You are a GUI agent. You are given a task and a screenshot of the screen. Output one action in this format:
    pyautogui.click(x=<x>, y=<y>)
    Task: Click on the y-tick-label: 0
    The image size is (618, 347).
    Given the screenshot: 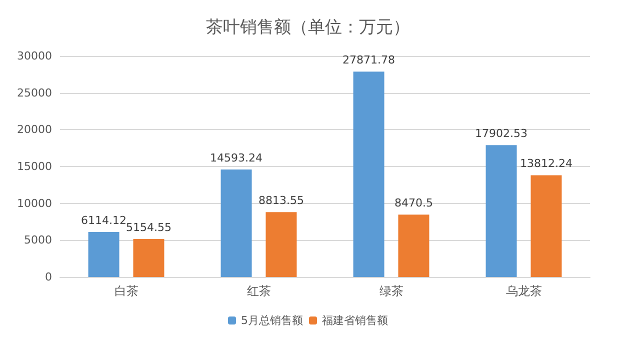 What is the action you would take?
    pyautogui.click(x=48, y=277)
    